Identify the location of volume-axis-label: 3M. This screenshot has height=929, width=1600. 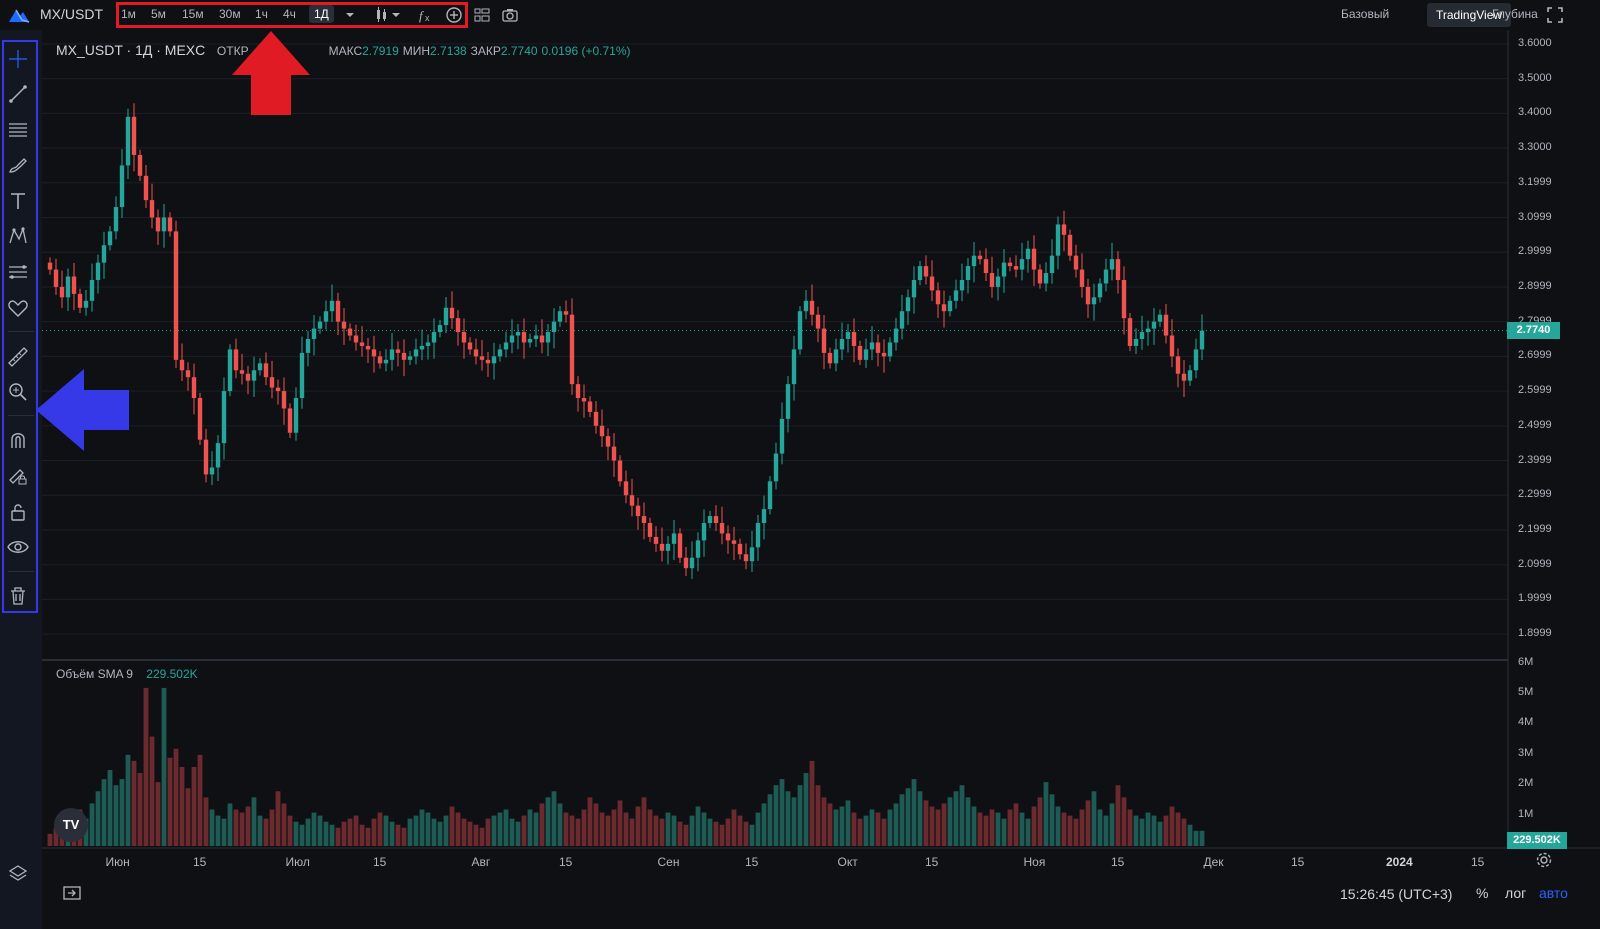
(1526, 752).